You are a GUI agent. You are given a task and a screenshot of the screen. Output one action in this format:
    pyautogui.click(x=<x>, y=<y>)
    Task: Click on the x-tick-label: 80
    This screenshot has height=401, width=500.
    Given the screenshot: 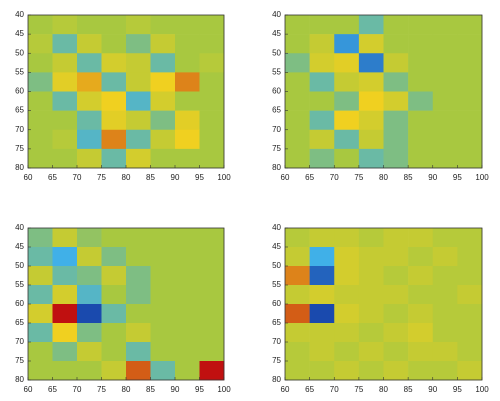 What is the action you would take?
    pyautogui.click(x=126, y=177)
    